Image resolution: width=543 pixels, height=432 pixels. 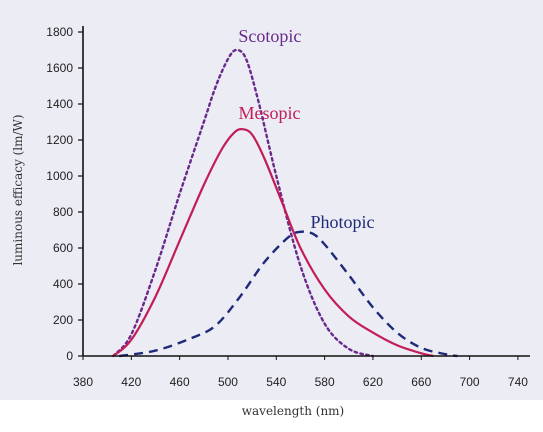 I want to click on y-tick-label: 1400, so click(x=59, y=104).